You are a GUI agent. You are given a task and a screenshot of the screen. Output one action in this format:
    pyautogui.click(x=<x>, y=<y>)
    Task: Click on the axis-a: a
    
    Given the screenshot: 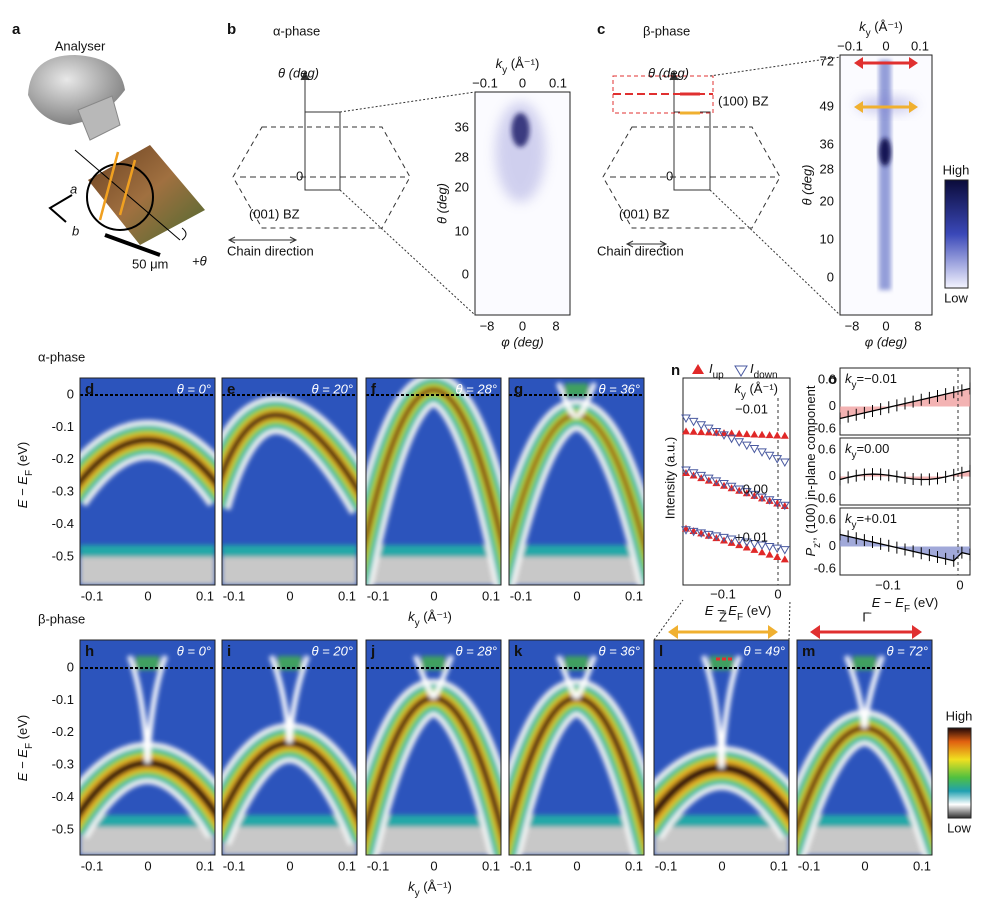 What is the action you would take?
    pyautogui.click(x=73, y=188)
    